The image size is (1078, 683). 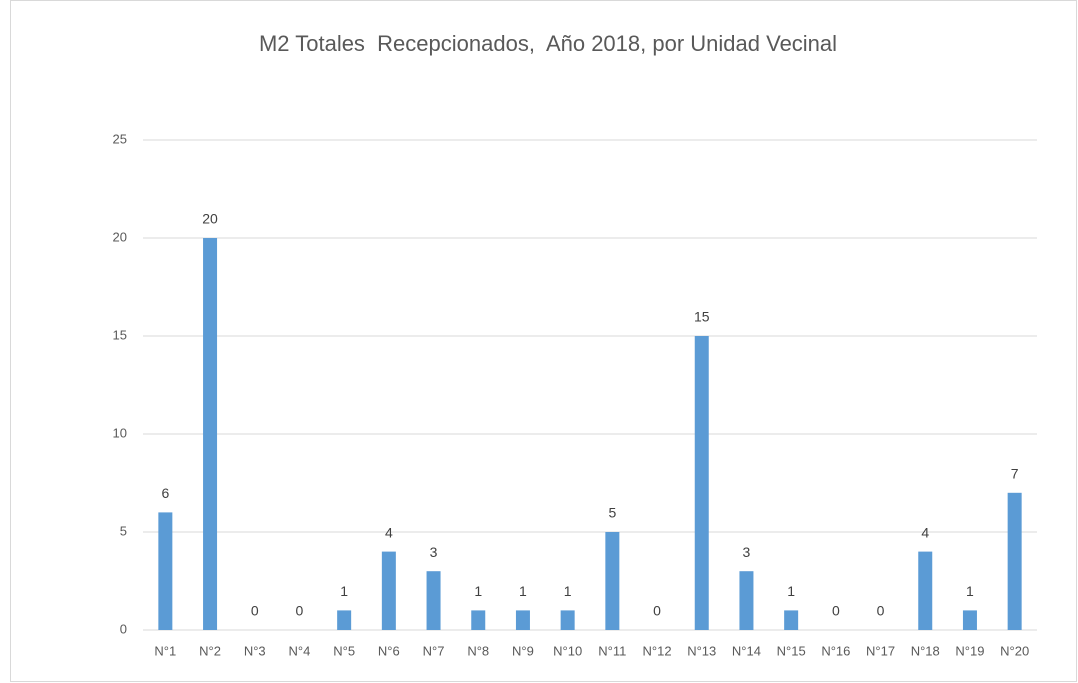 What do you see at coordinates (123, 530) in the screenshot?
I see `y-tick-label: 5` at bounding box center [123, 530].